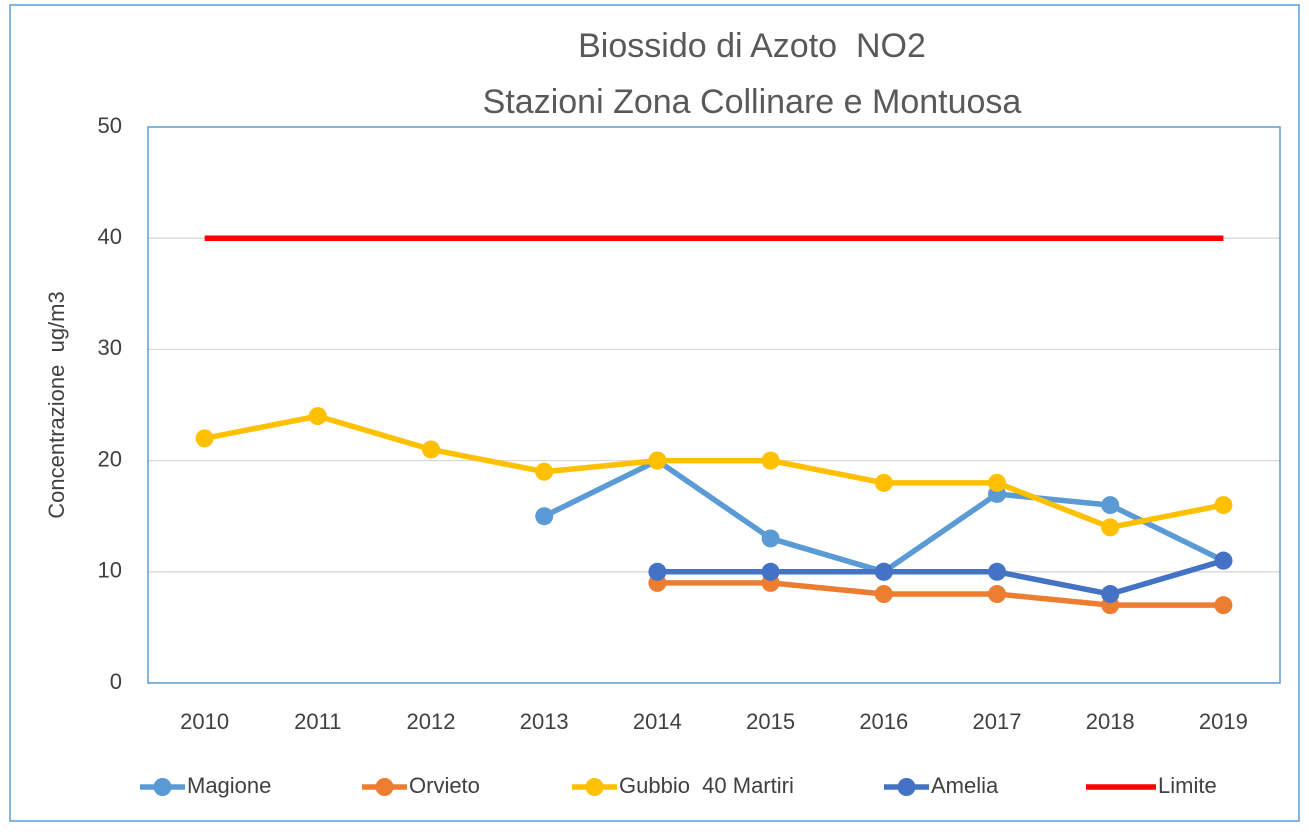  Describe the element at coordinates (110, 570) in the screenshot. I see `y-tick-label: 10` at that location.